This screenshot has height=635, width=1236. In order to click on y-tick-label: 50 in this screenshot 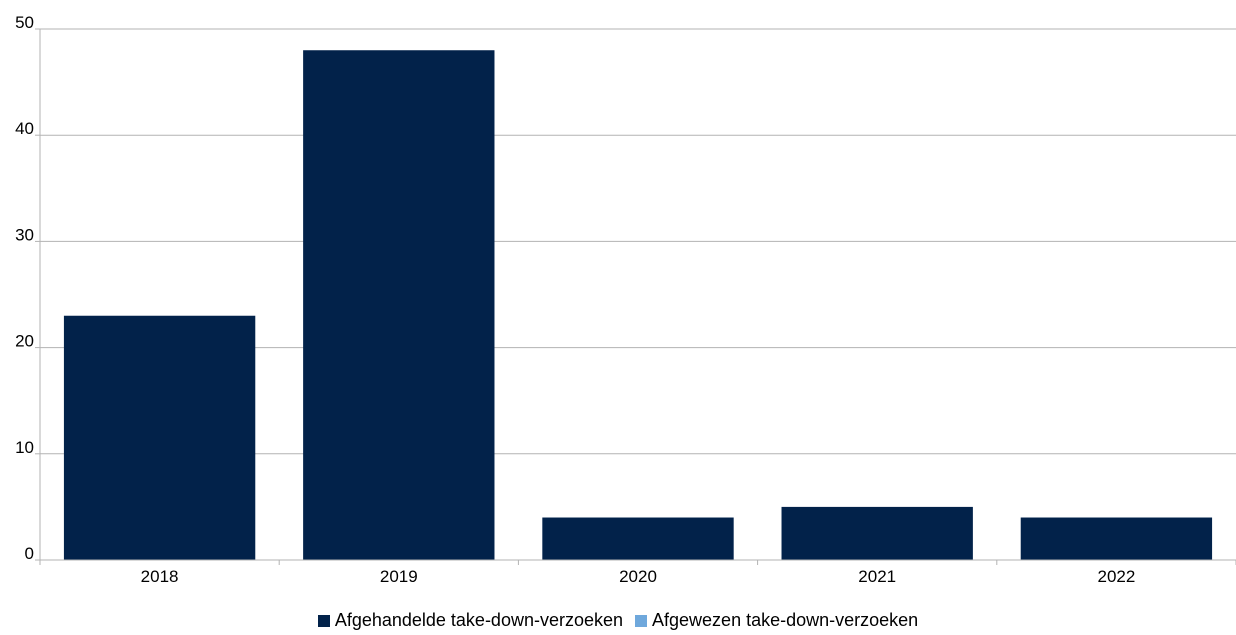, I will do `click(24, 22)`.